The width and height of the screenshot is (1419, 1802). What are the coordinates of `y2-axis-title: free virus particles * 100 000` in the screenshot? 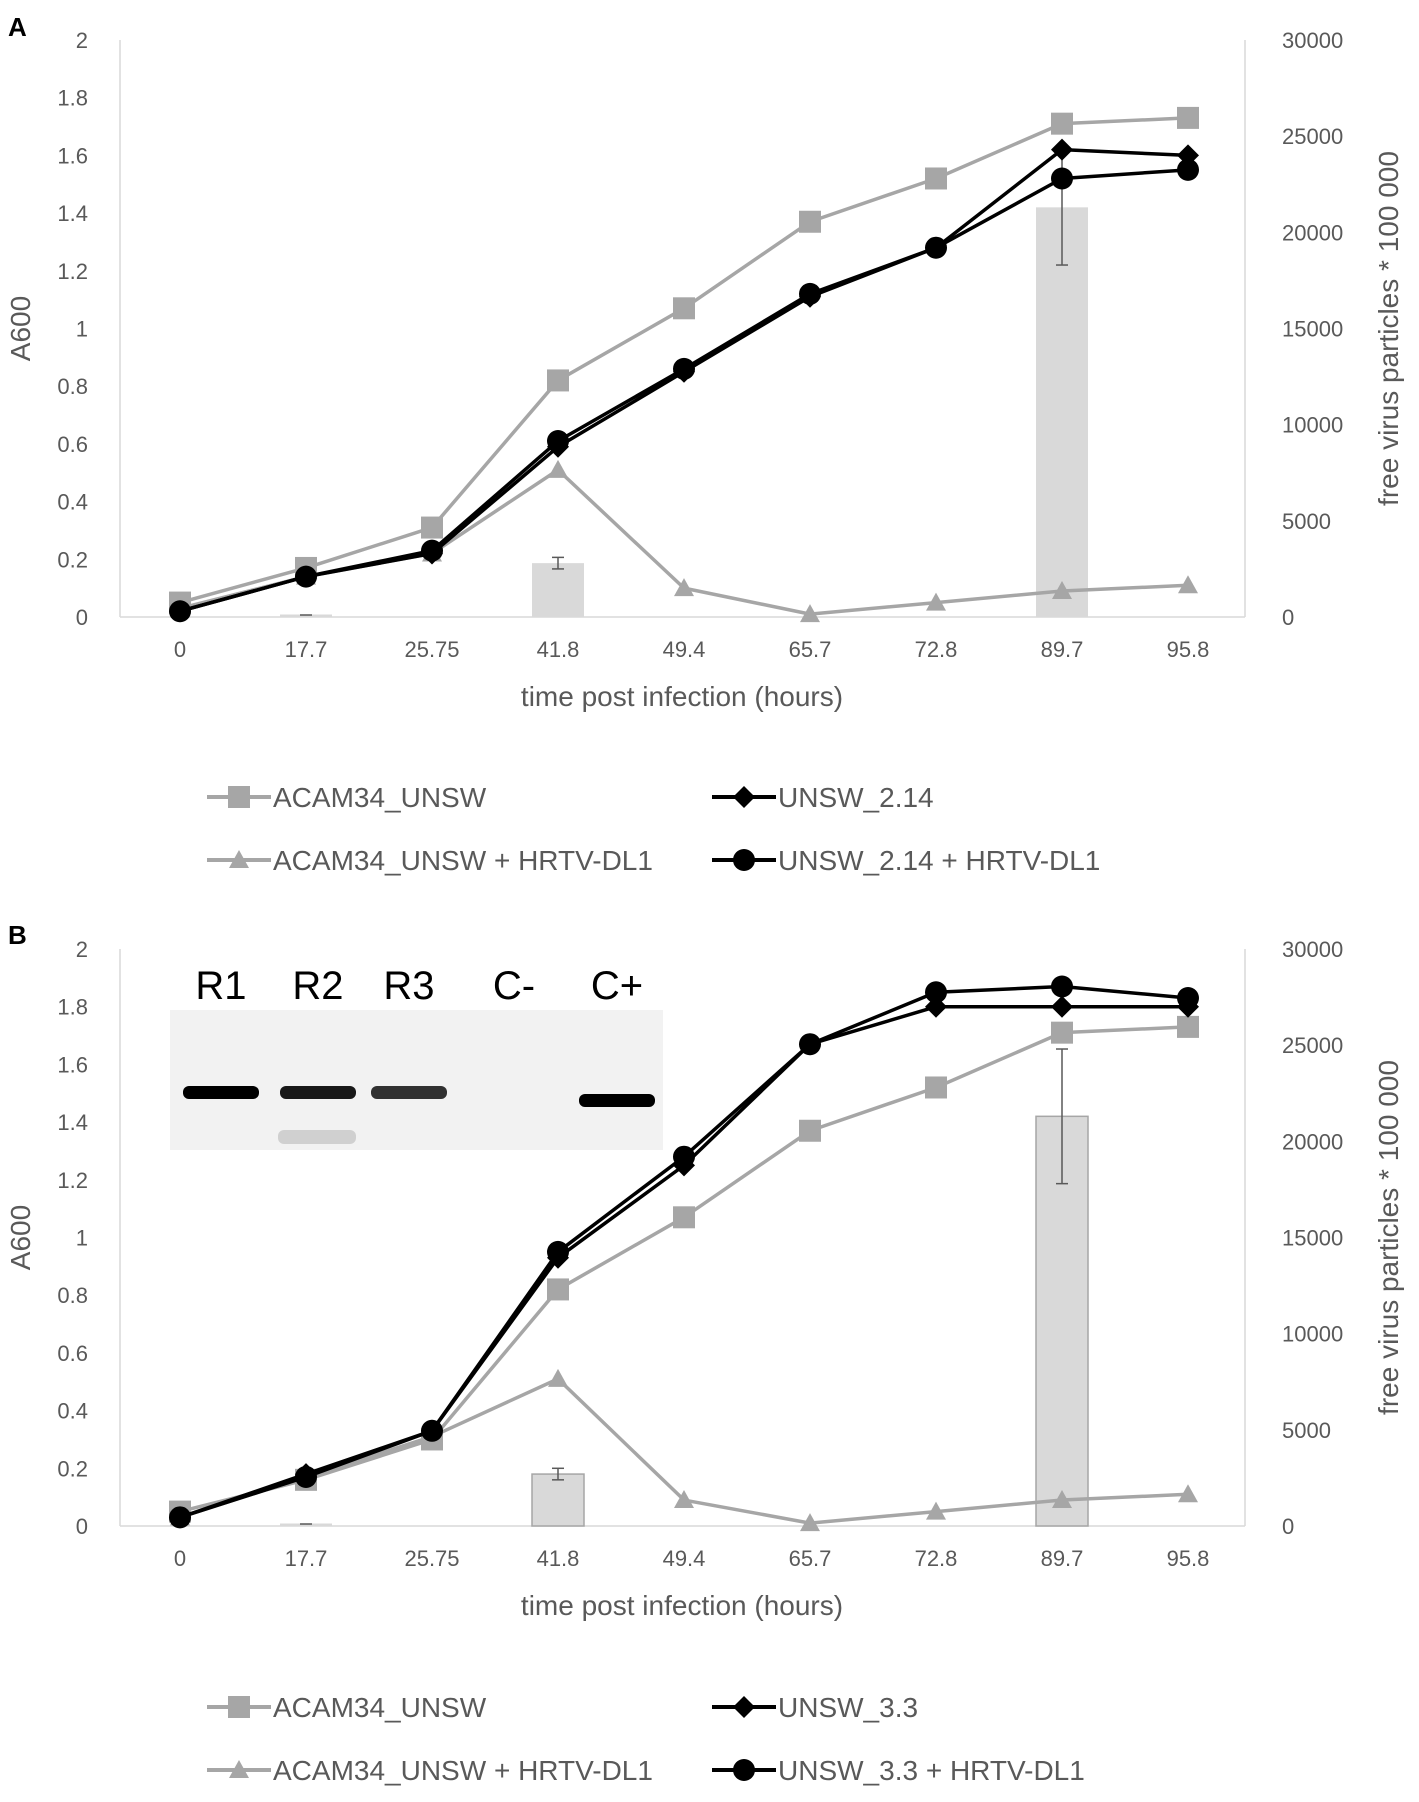 It's located at (1388, 1237).